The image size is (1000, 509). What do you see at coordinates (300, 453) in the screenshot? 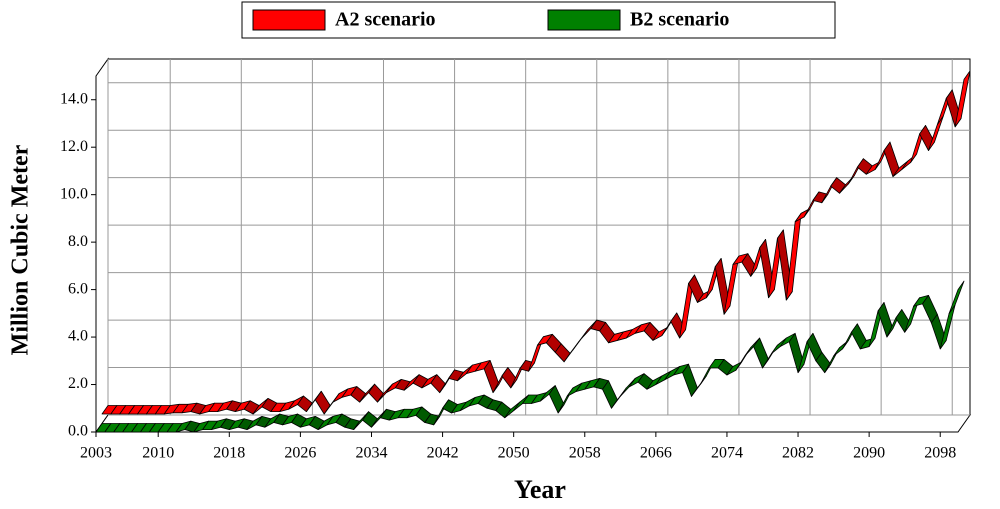
I see `x-tick-label: 2026` at bounding box center [300, 453].